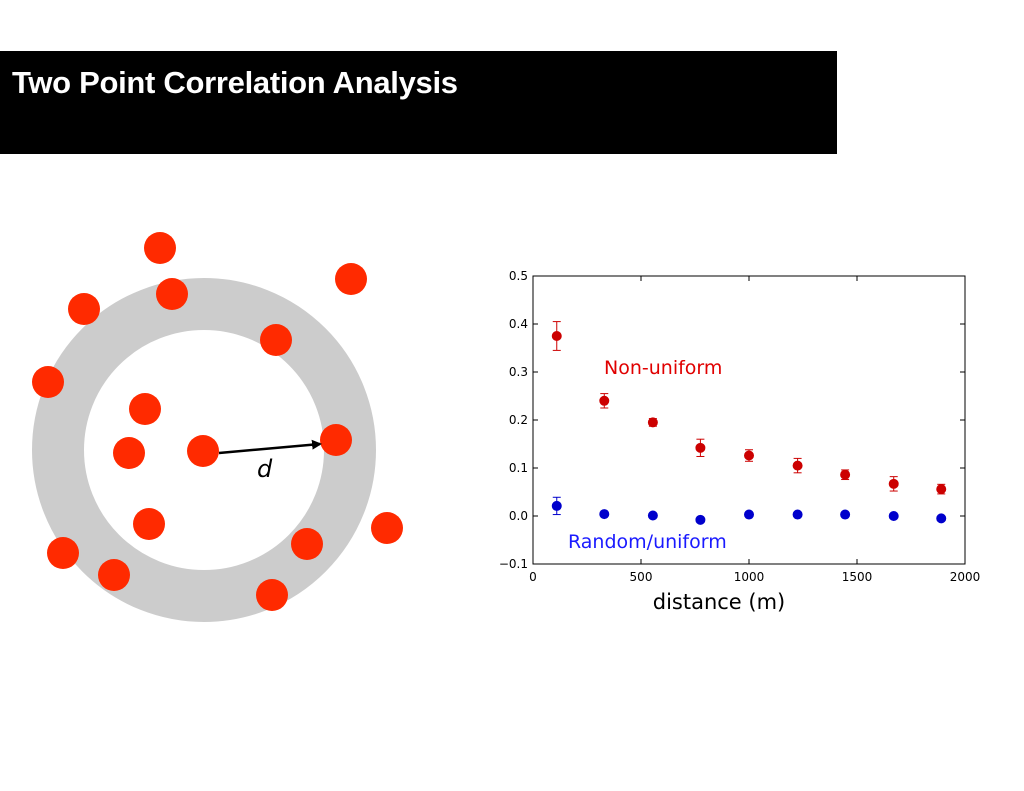  What do you see at coordinates (518, 468) in the screenshot?
I see `y-tick-label: 0.1` at bounding box center [518, 468].